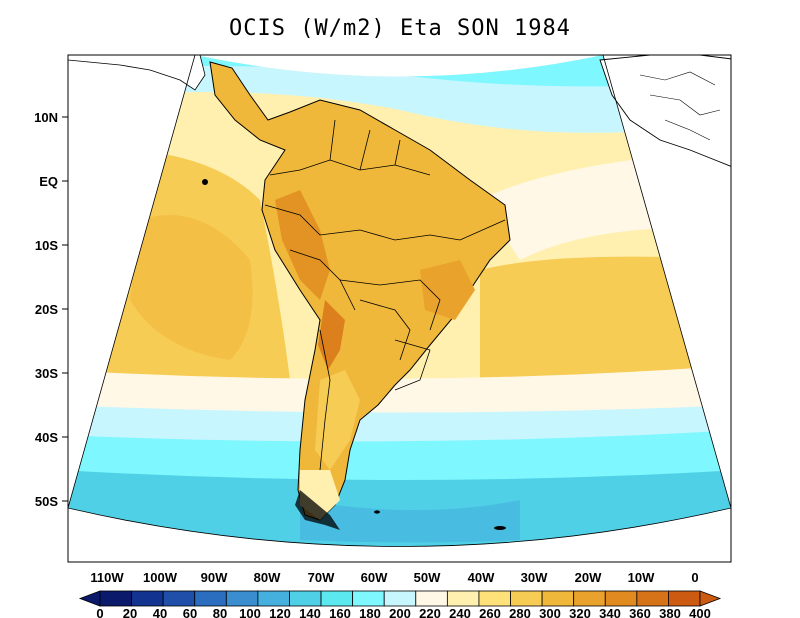 The height and width of the screenshot is (618, 800). Describe the element at coordinates (46, 437) in the screenshot. I see `lat-label: 40S` at that location.